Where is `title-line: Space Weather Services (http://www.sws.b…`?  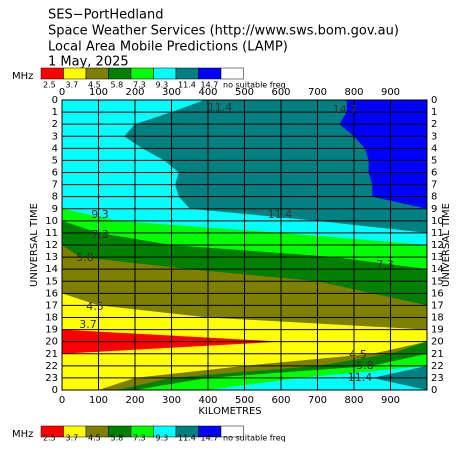
title-line: Space Weather Services (http://www.sws.b… is located at coordinates (223, 31).